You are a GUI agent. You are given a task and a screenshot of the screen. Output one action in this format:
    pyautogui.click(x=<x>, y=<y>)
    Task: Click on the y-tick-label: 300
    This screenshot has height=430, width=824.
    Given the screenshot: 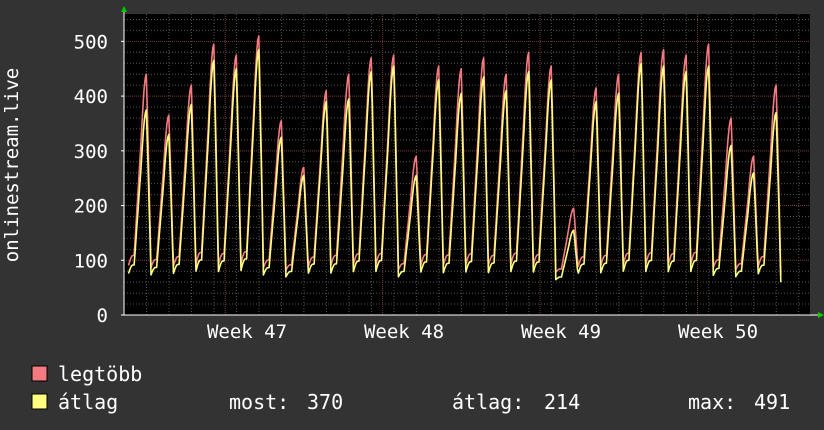 What is the action you would take?
    pyautogui.click(x=91, y=152)
    